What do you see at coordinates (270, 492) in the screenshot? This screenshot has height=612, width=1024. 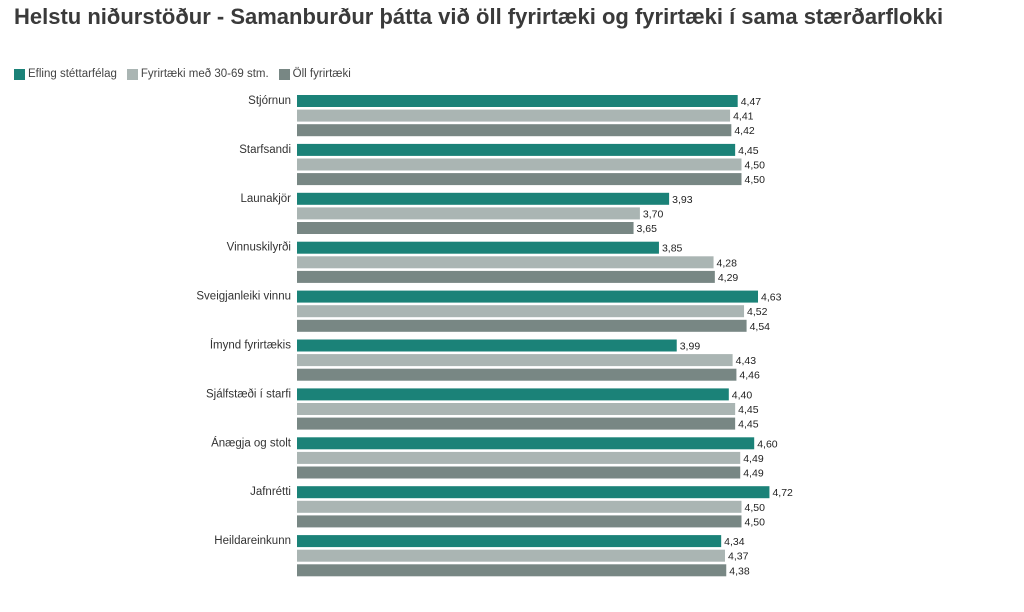 I see `category-label: Jafnrétti` at bounding box center [270, 492].